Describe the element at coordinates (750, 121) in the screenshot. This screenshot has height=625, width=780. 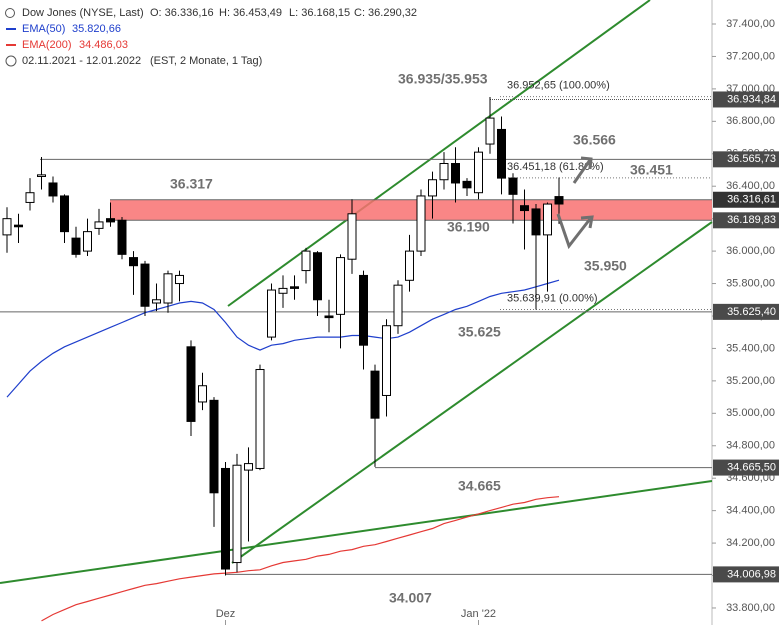
I see `y-tick-label: 36.800,00` at that location.